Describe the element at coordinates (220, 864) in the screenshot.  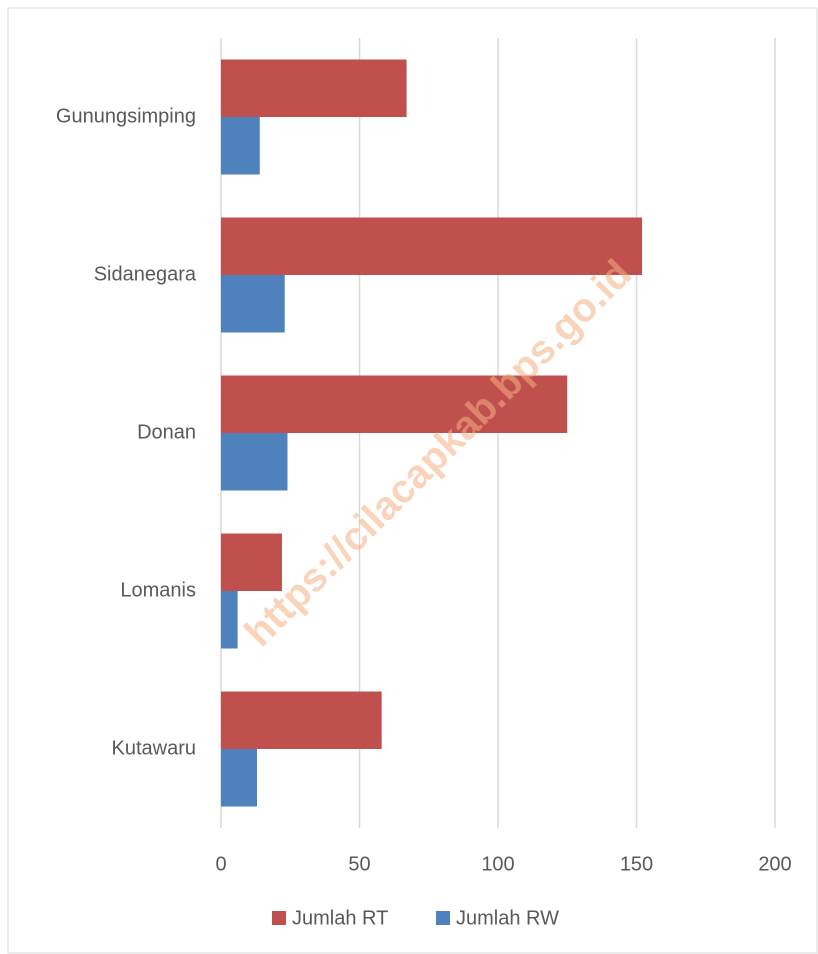
I see `x-tick-label: 0` at that location.